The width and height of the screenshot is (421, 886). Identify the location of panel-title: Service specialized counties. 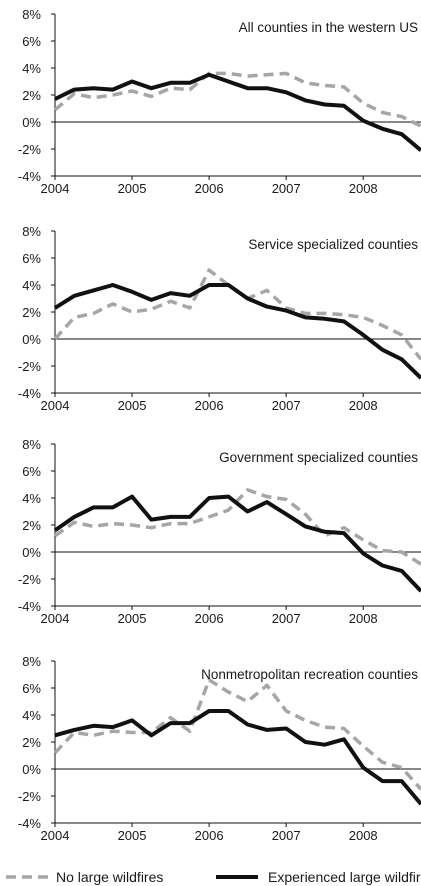
(333, 244).